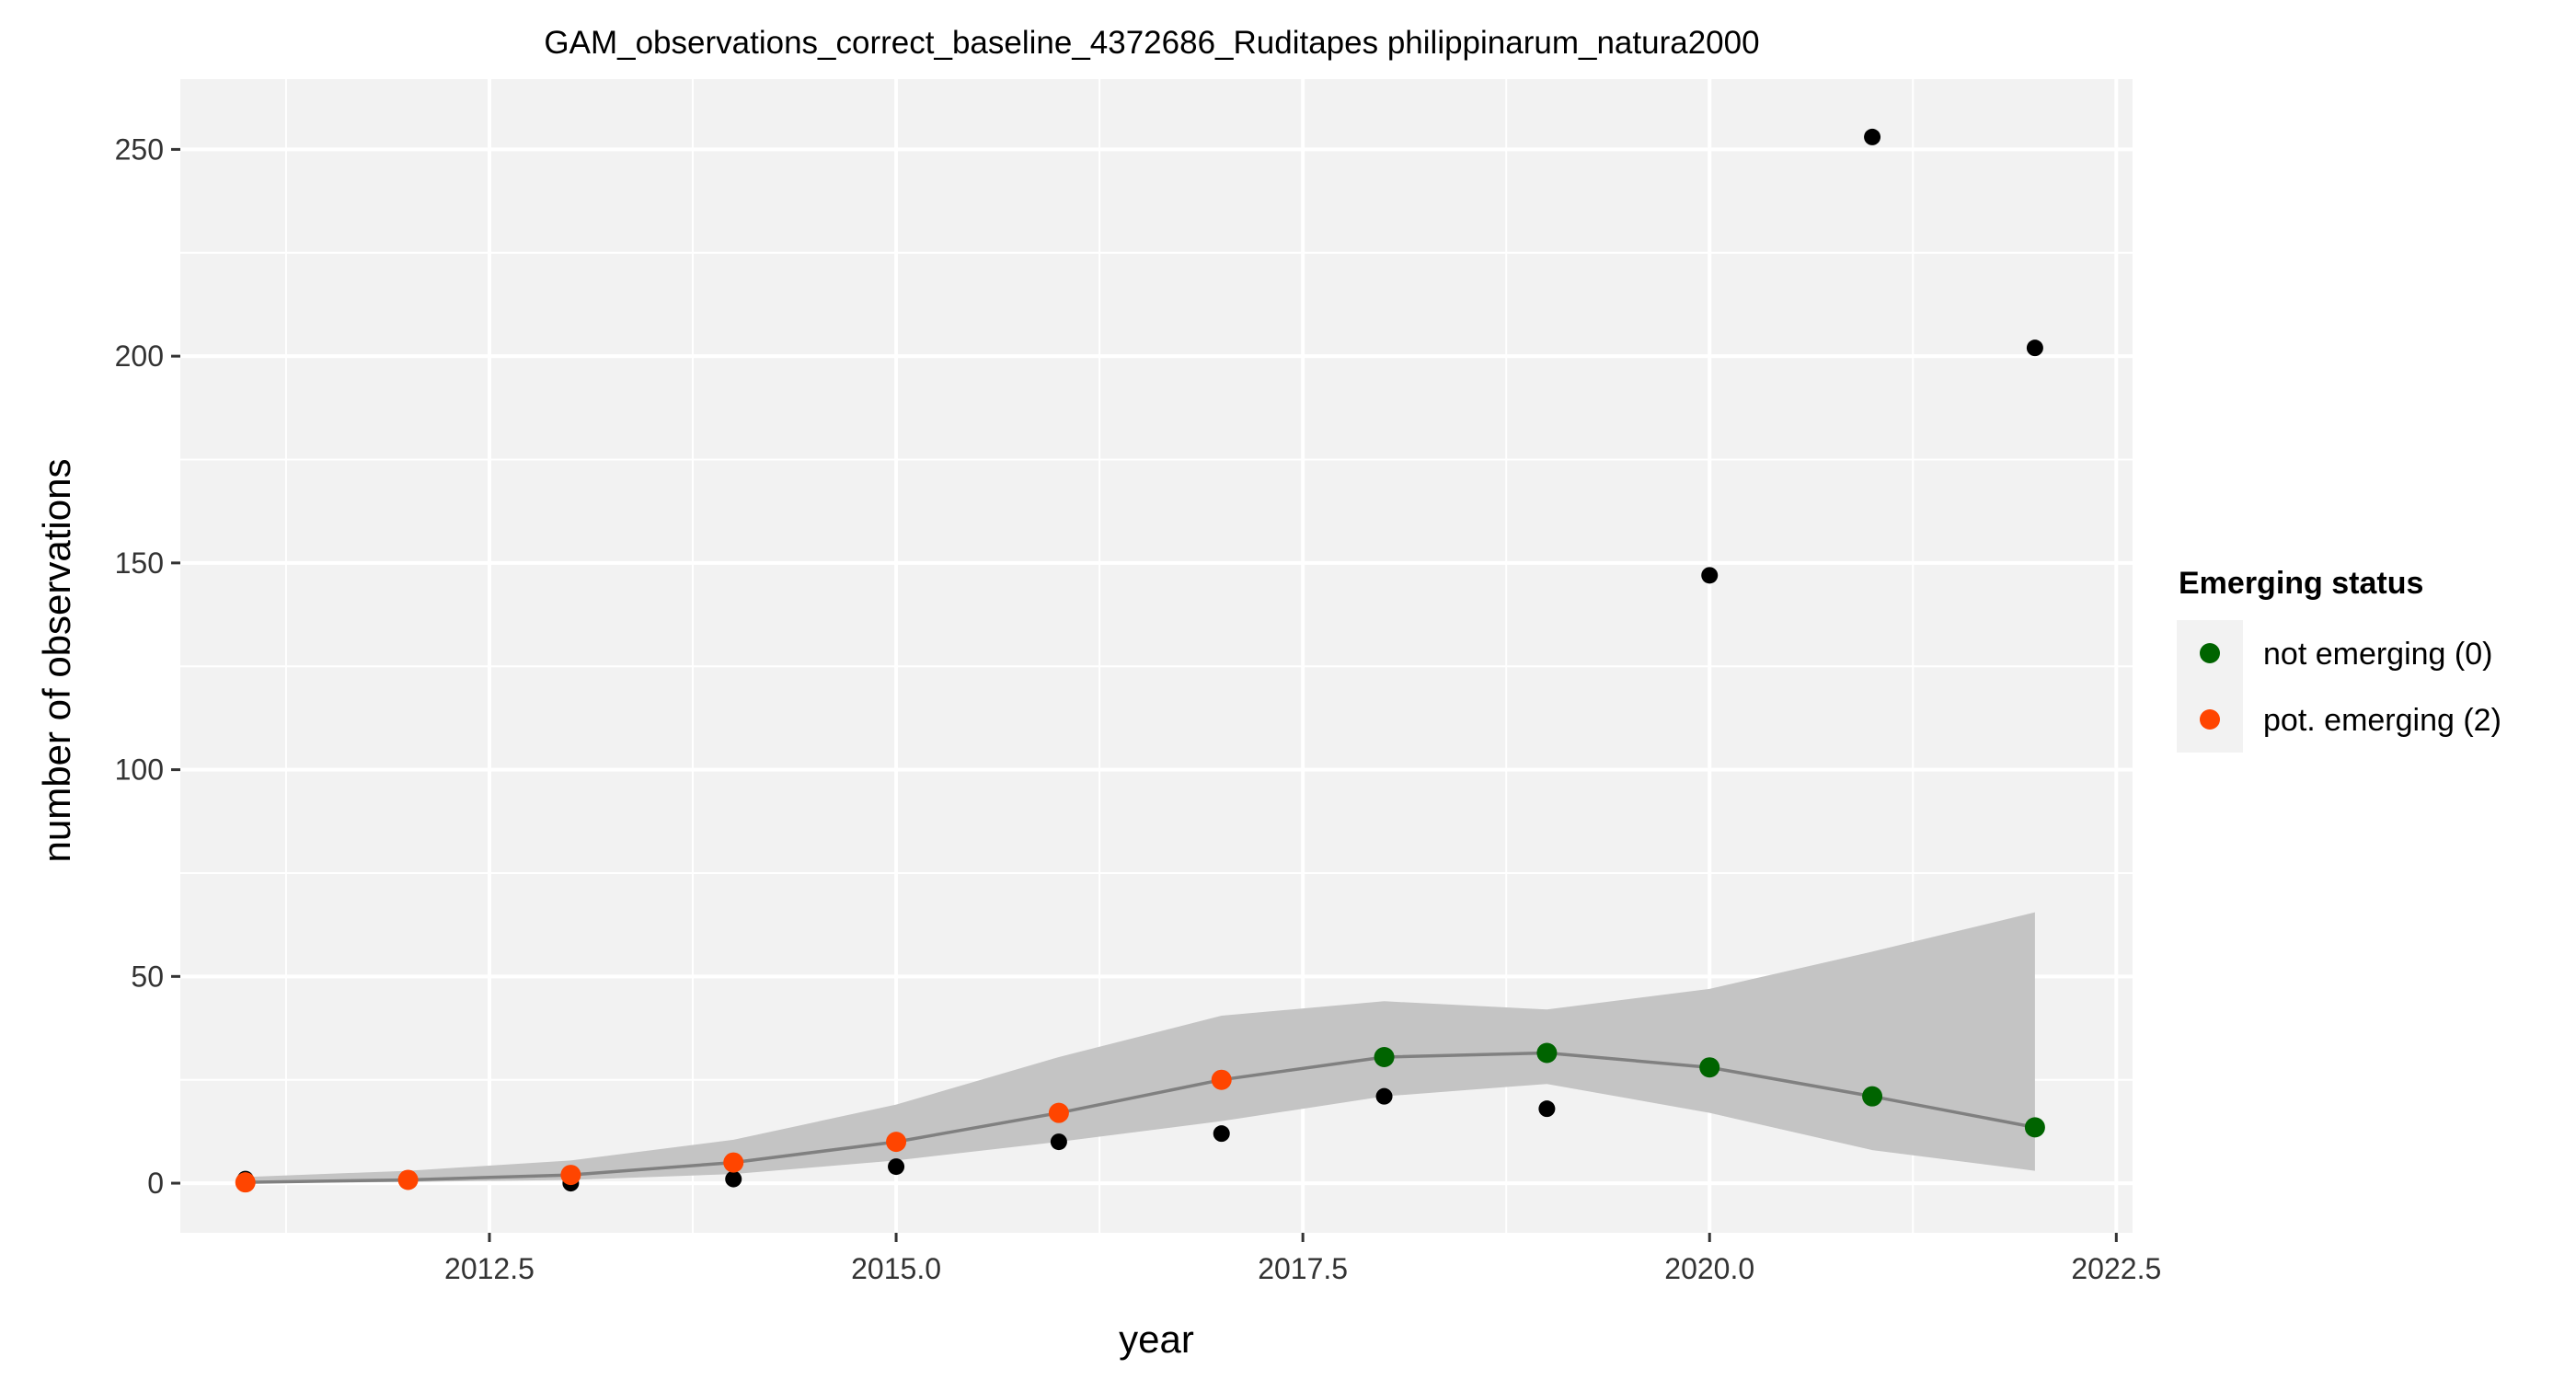  What do you see at coordinates (2116, 1268) in the screenshot?
I see `x-tick-label: 2022.5` at bounding box center [2116, 1268].